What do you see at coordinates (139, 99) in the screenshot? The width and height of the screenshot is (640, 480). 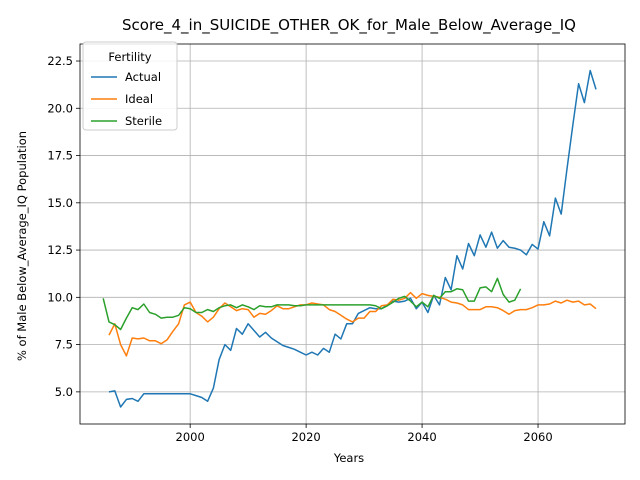 I see `legend-label-ideal: Ideal` at bounding box center [139, 99].